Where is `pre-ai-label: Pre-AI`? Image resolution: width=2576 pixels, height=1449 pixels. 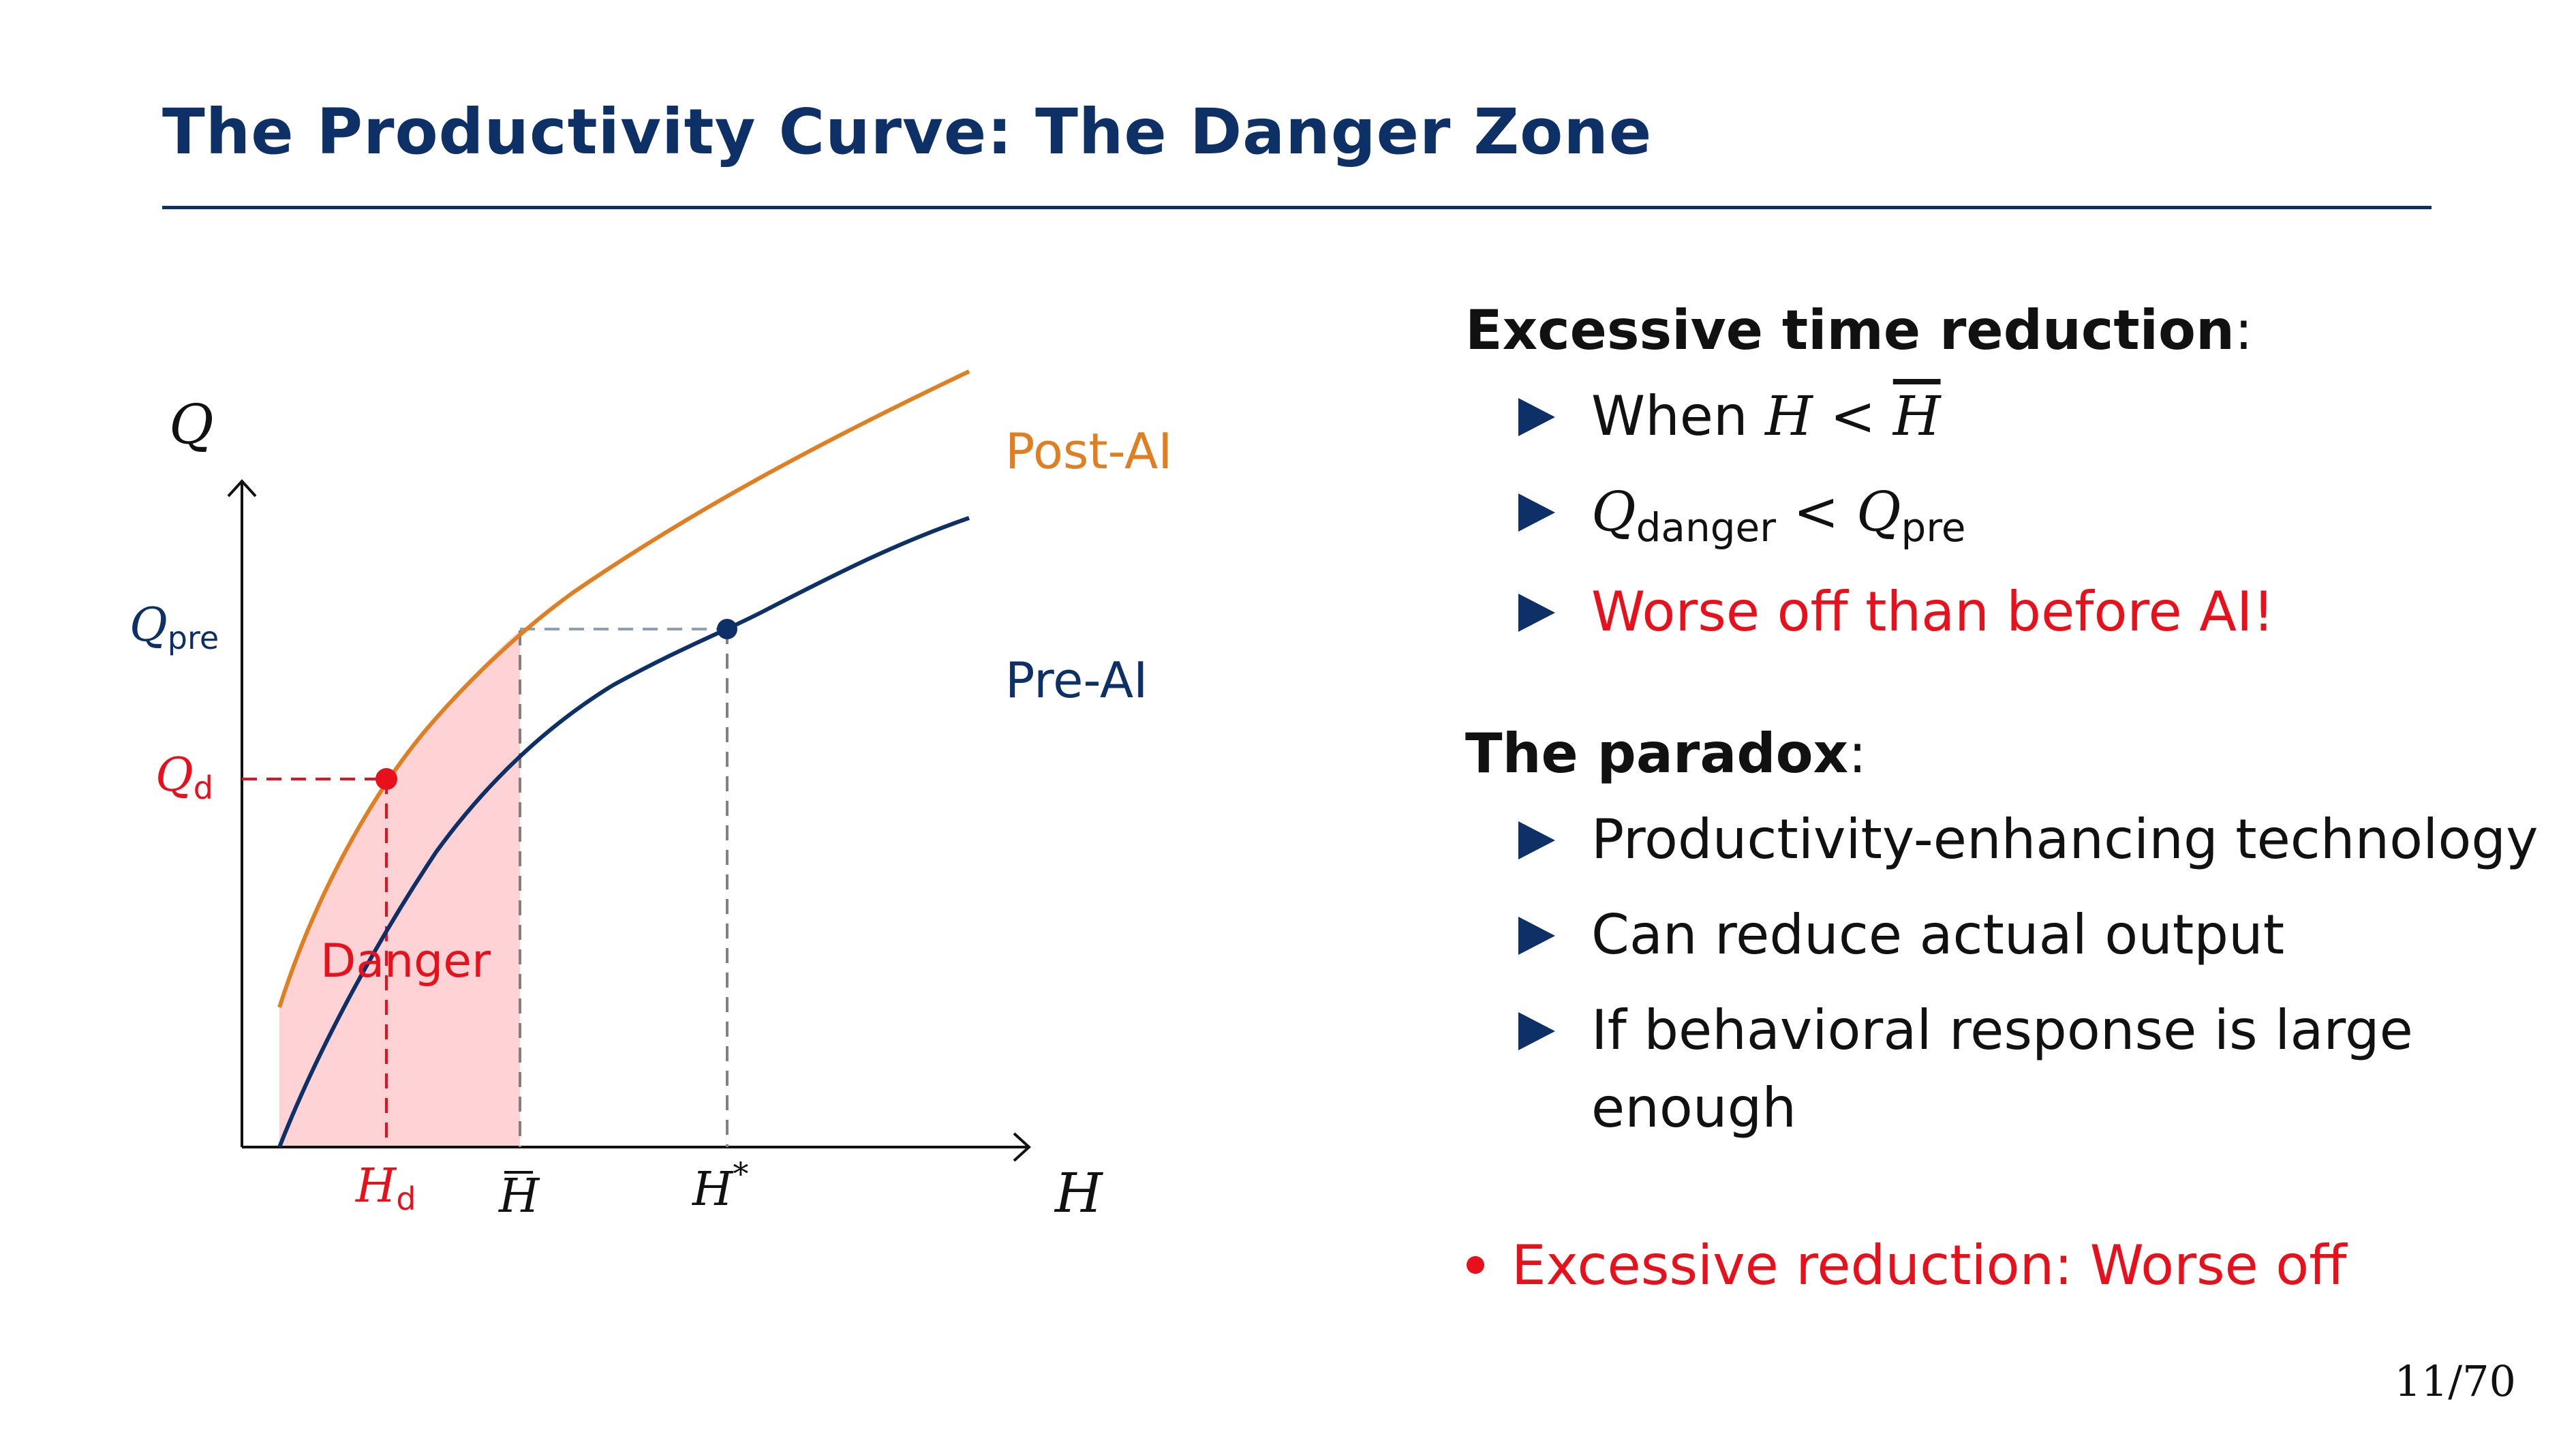 pre-ai-label: Pre-AI is located at coordinates (1076, 680).